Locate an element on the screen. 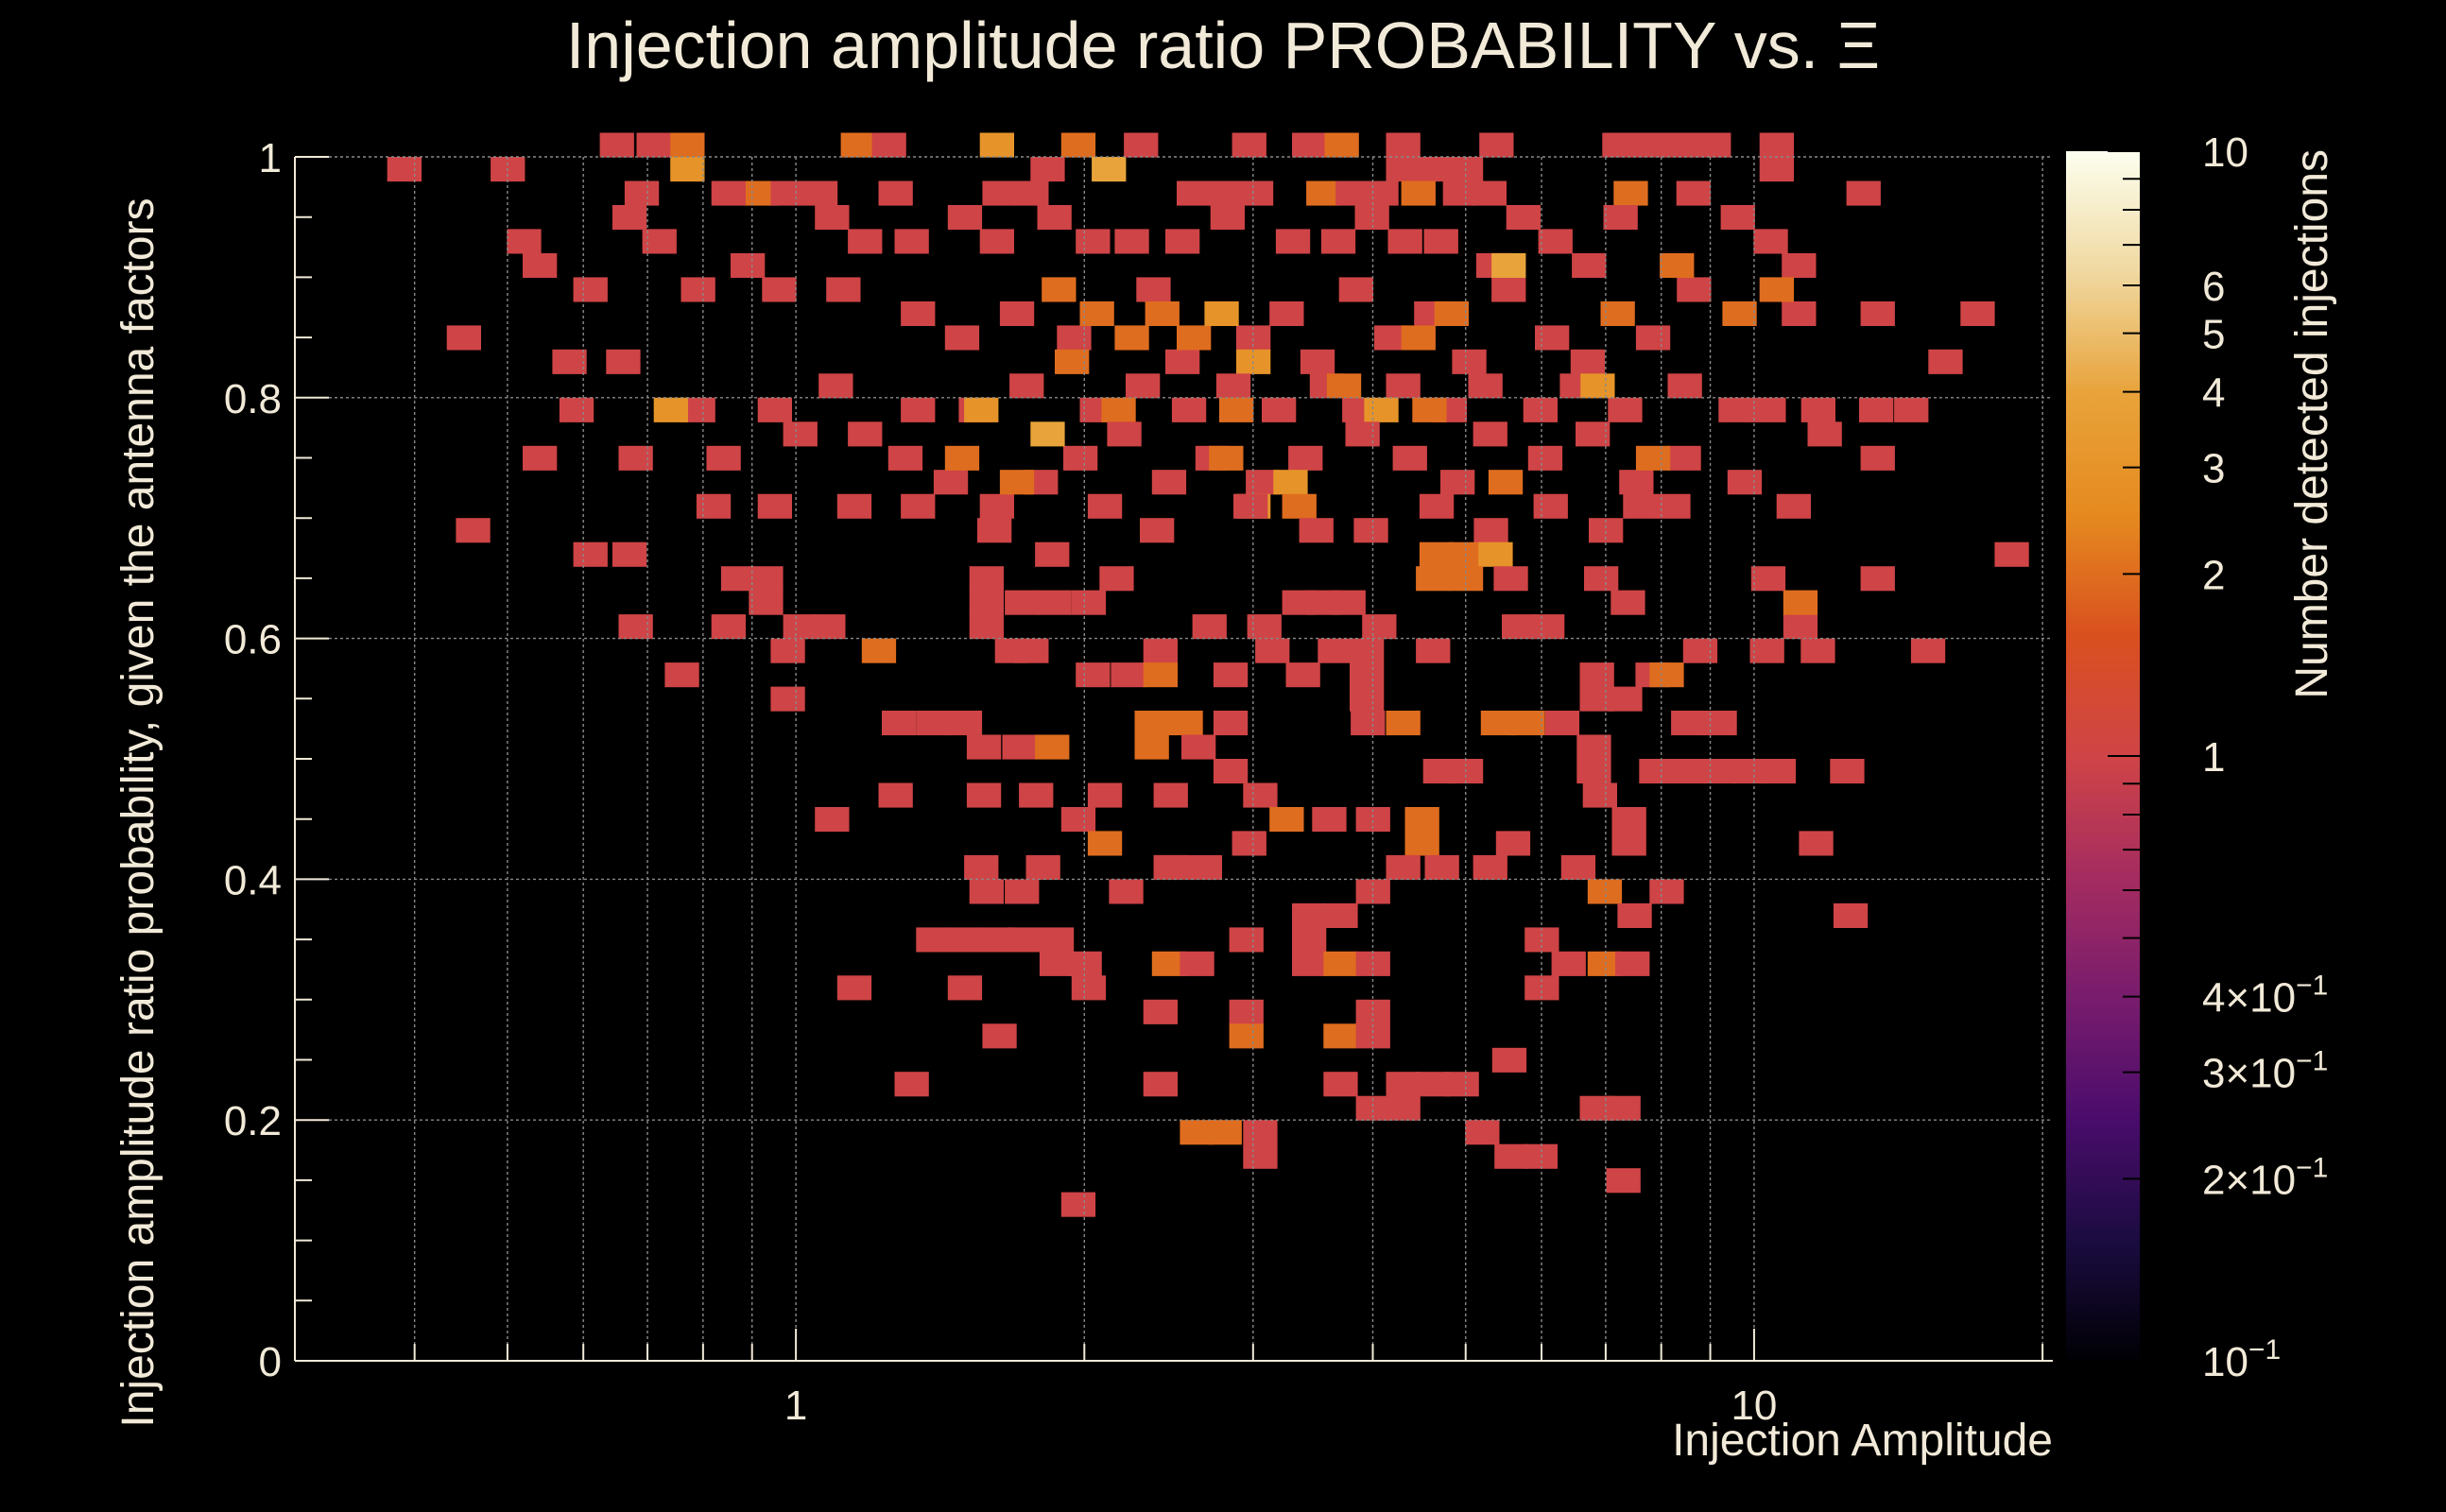 The image size is (2446, 1512). colorbar-tick-label: 6 is located at coordinates (2213, 287).